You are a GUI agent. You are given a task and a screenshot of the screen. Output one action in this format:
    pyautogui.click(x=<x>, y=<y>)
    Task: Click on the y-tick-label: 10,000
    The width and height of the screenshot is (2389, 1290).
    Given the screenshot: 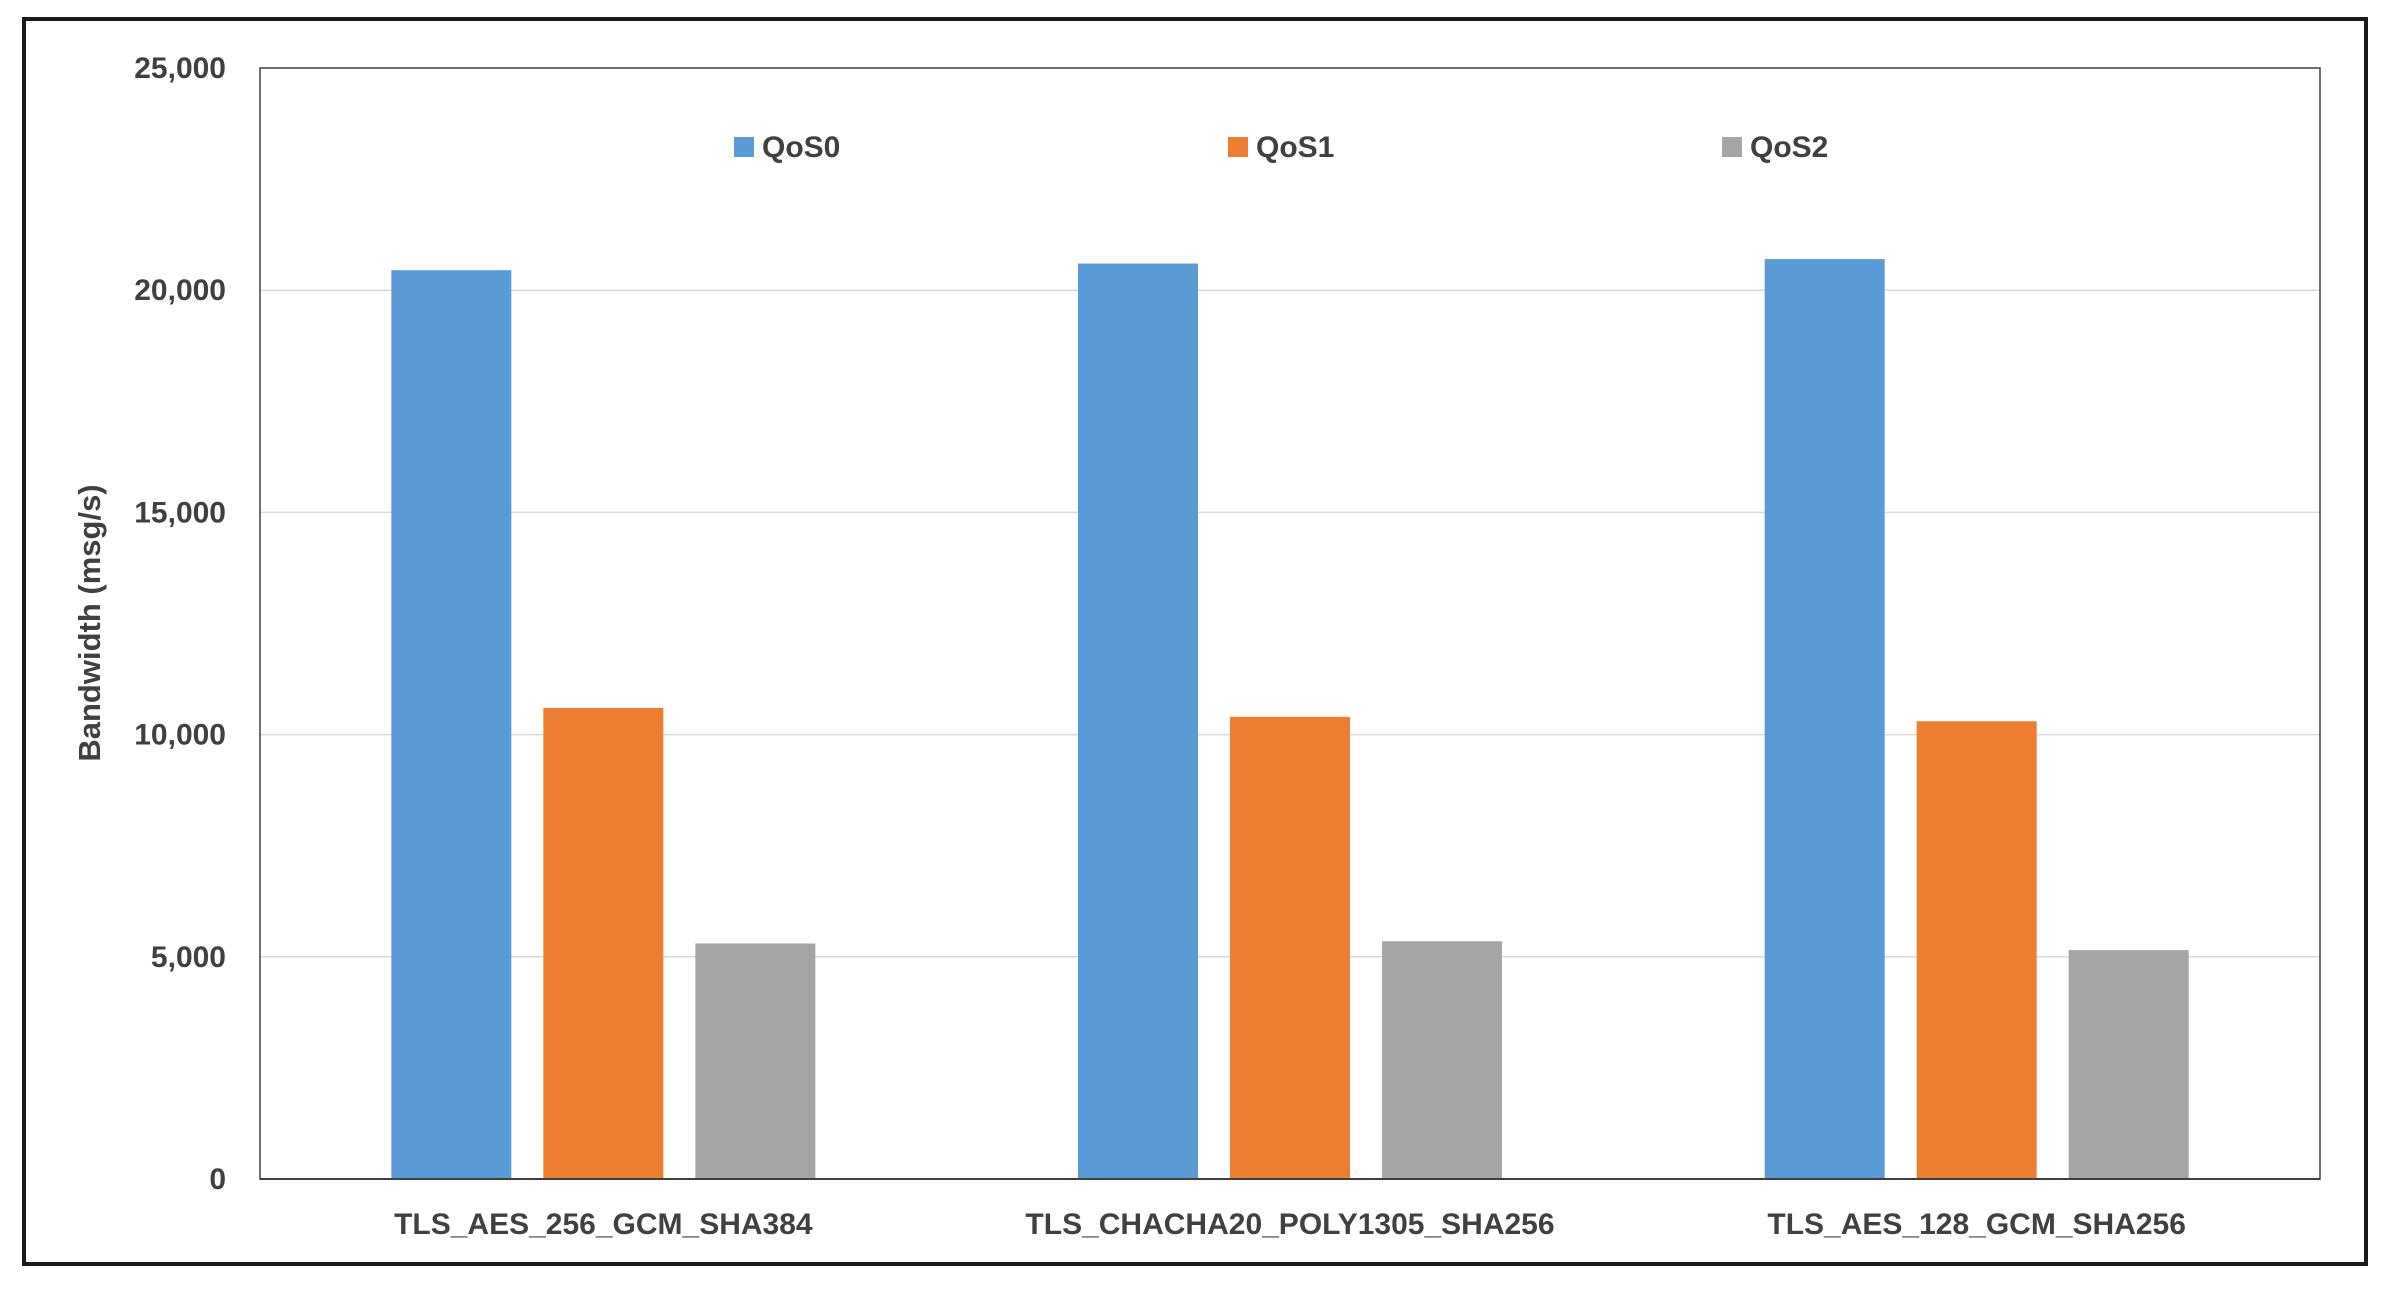 What is the action you would take?
    pyautogui.click(x=180, y=735)
    